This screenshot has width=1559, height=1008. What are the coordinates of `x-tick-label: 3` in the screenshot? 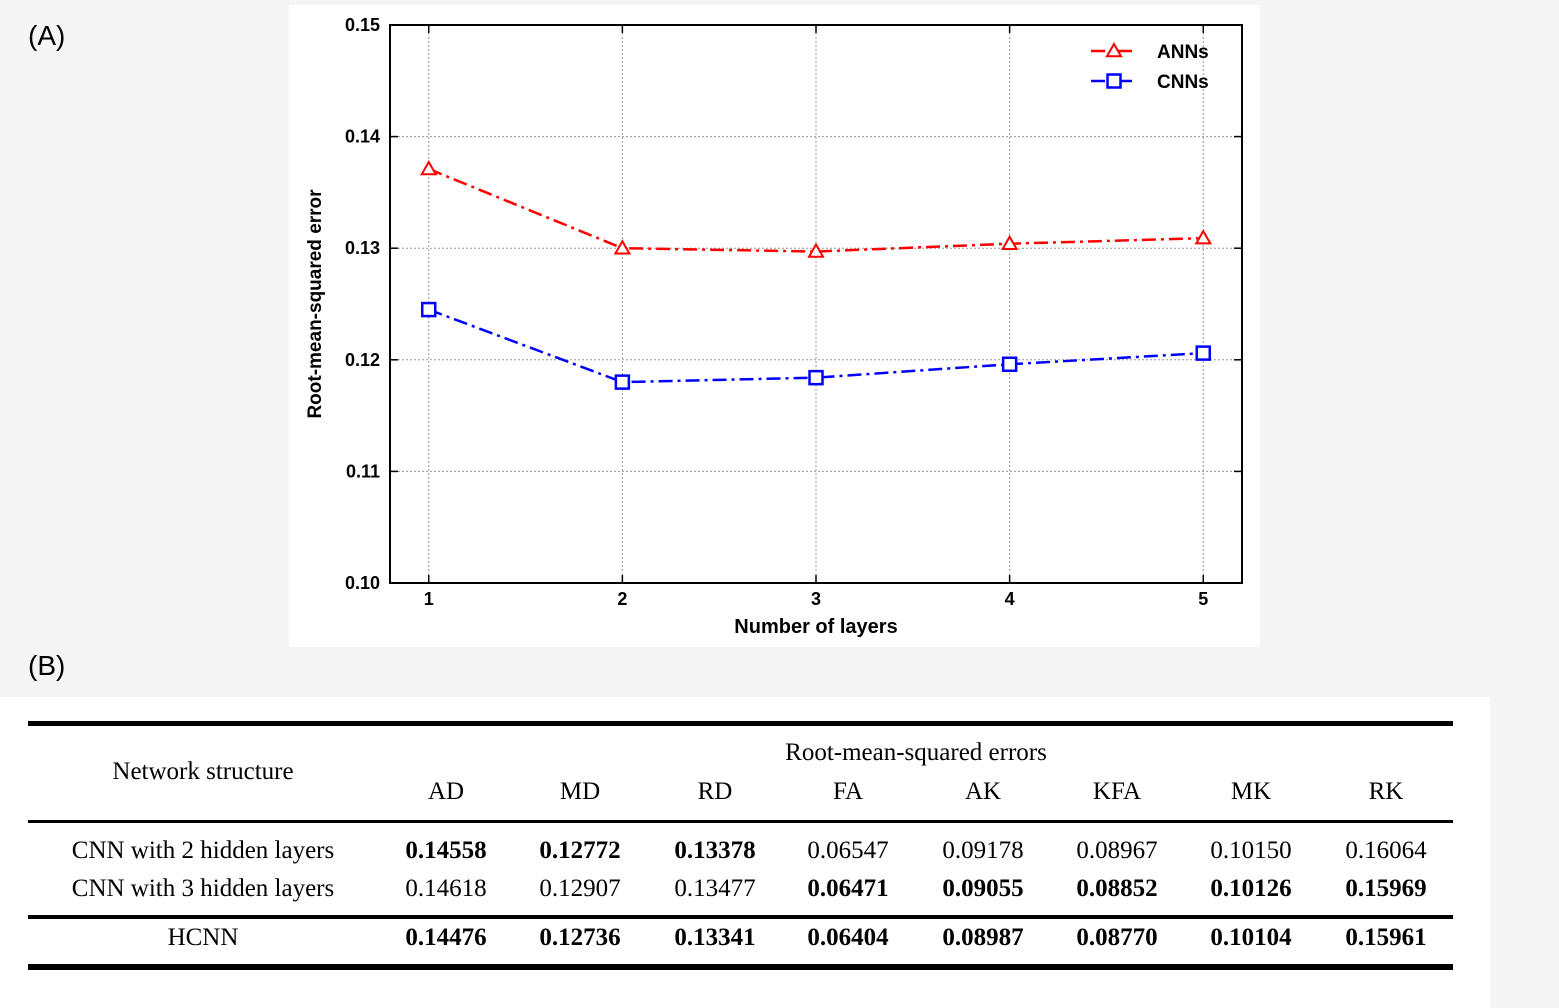 It's located at (816, 599).